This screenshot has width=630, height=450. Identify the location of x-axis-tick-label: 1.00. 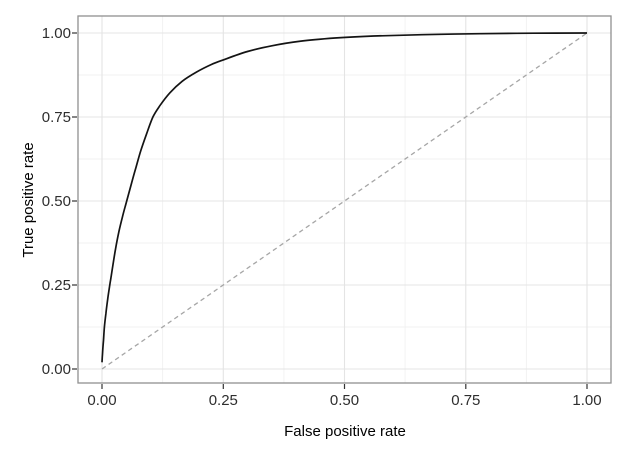
(586, 400).